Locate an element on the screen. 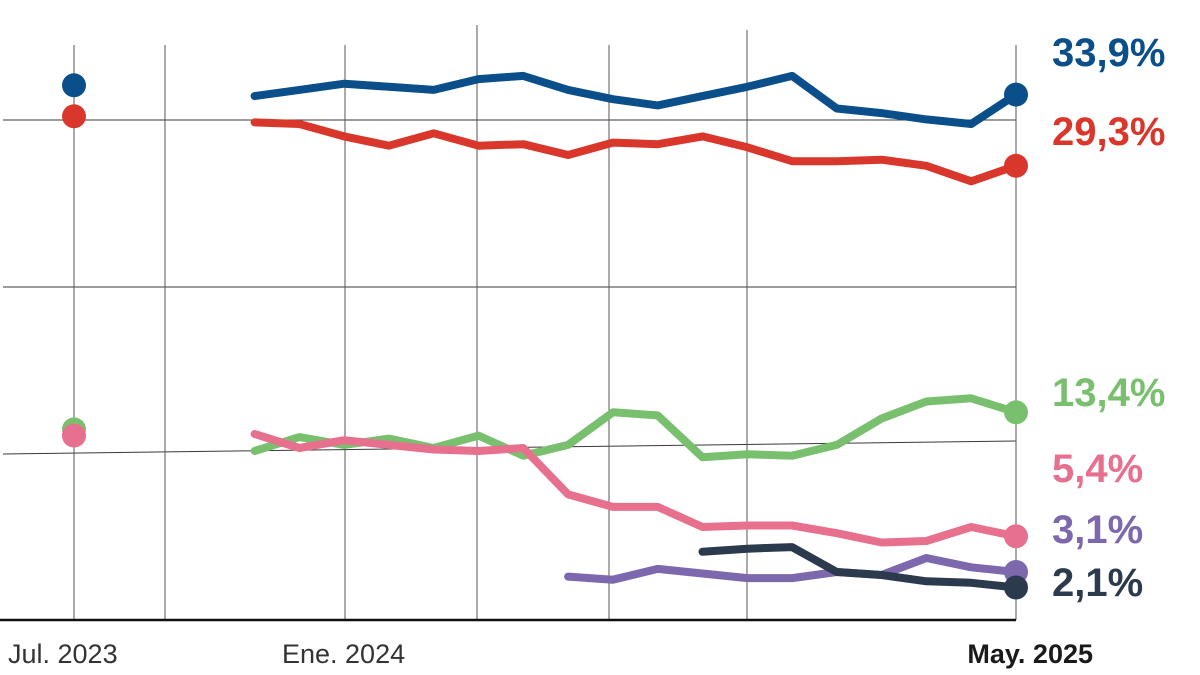 This screenshot has height=675, width=1200. series-navy is located at coordinates (863, 571).